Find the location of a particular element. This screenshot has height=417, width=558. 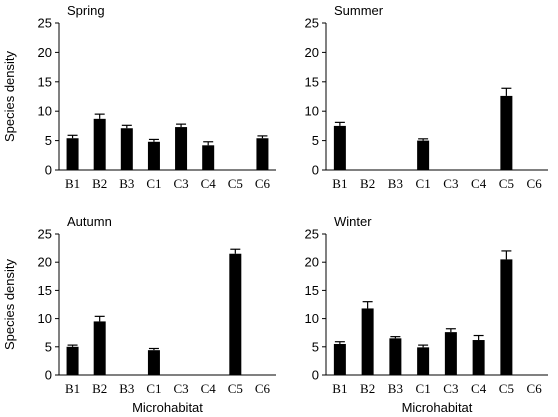

bar-c6 is located at coordinates (262, 154).